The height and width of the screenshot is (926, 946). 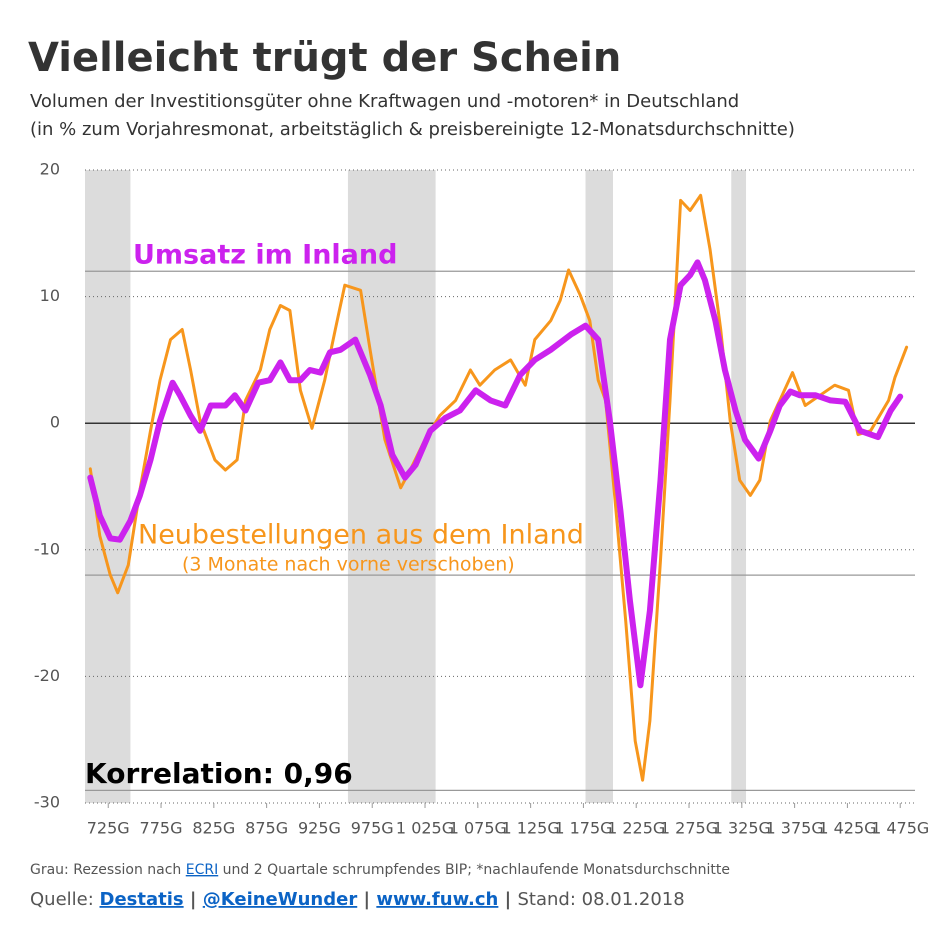 I want to click on x-tick-label: 1 225G, so click(x=636, y=828).